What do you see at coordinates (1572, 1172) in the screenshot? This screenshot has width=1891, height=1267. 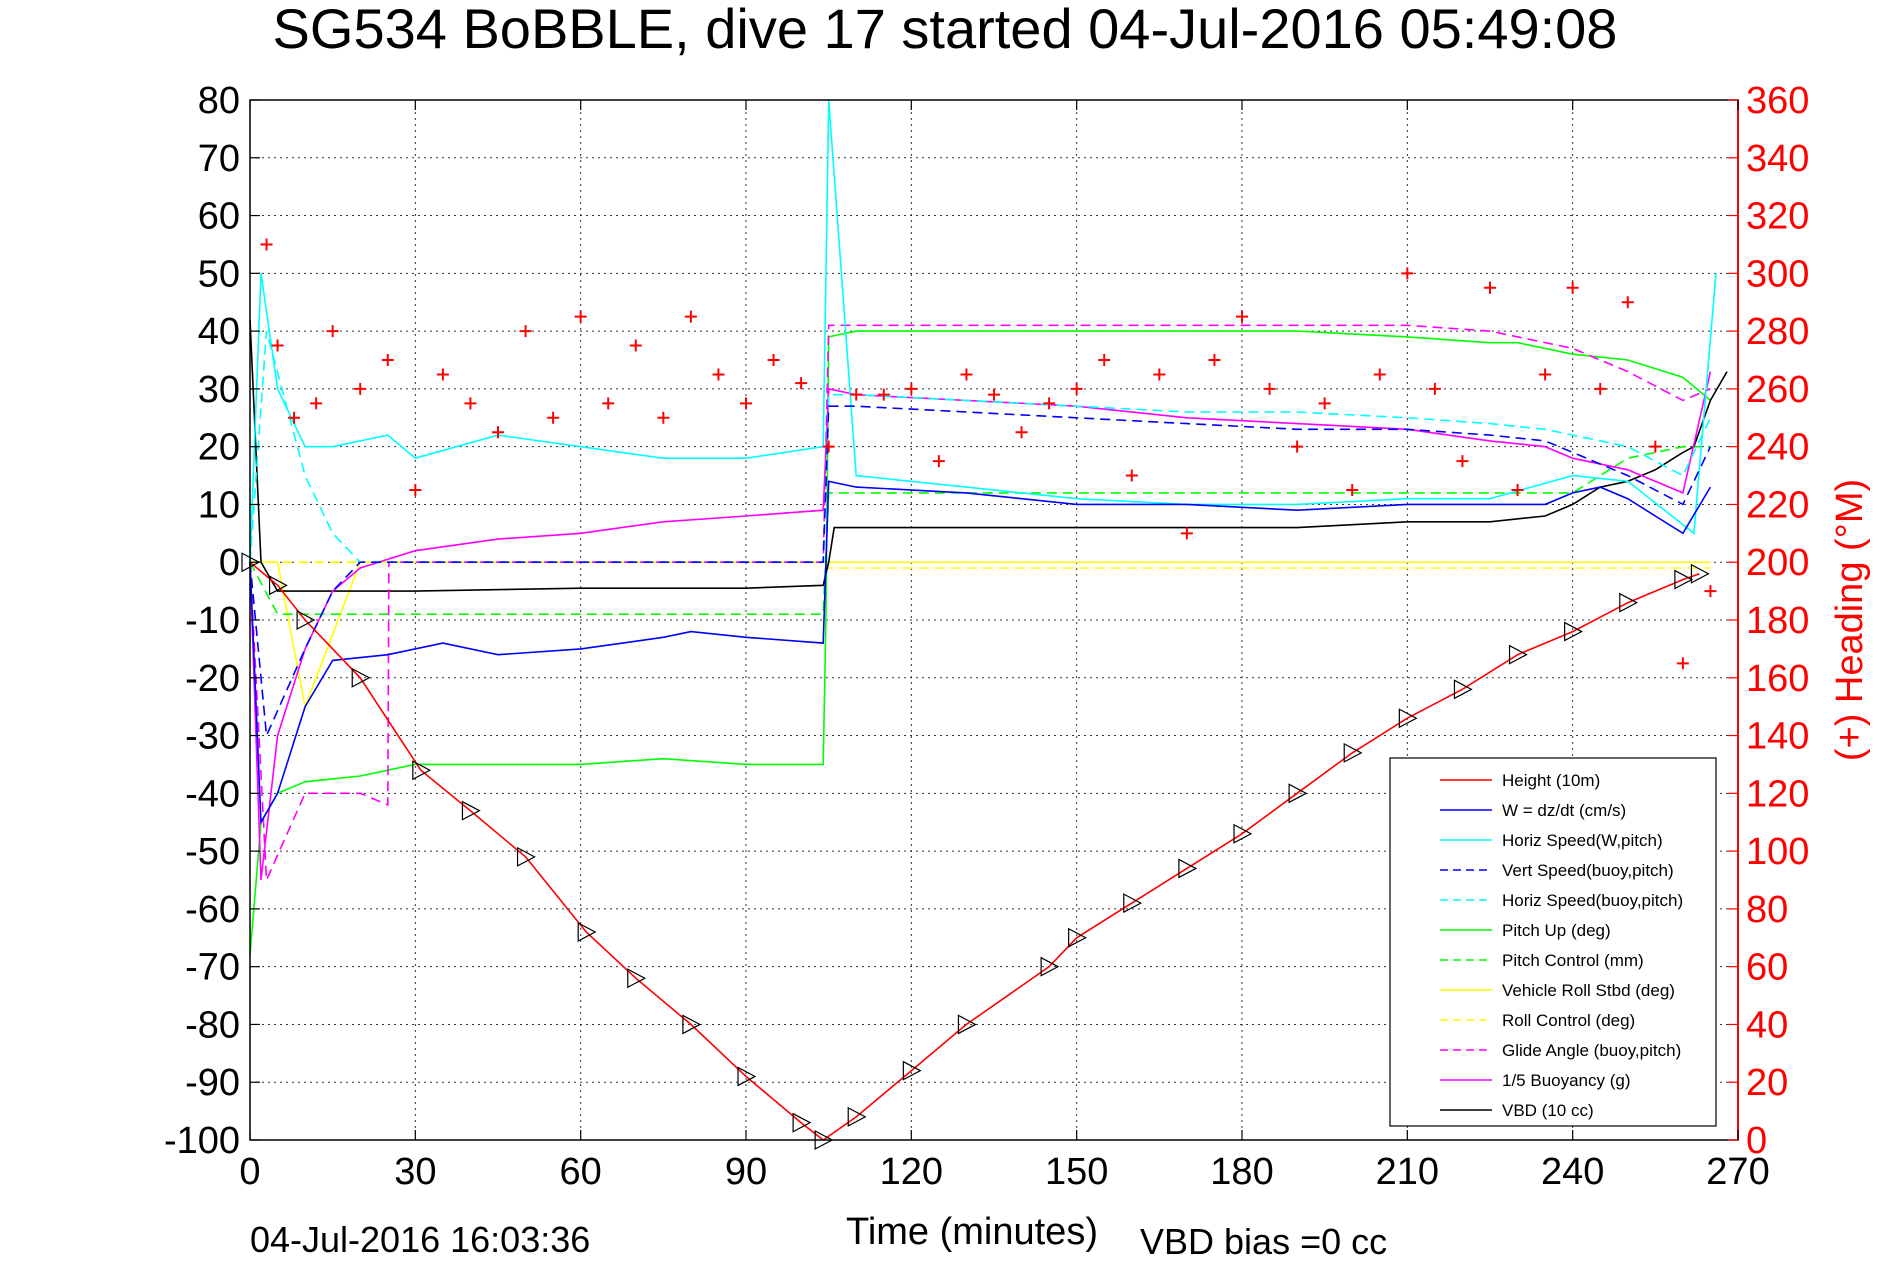 I see `x-tick-label: 240` at bounding box center [1572, 1172].